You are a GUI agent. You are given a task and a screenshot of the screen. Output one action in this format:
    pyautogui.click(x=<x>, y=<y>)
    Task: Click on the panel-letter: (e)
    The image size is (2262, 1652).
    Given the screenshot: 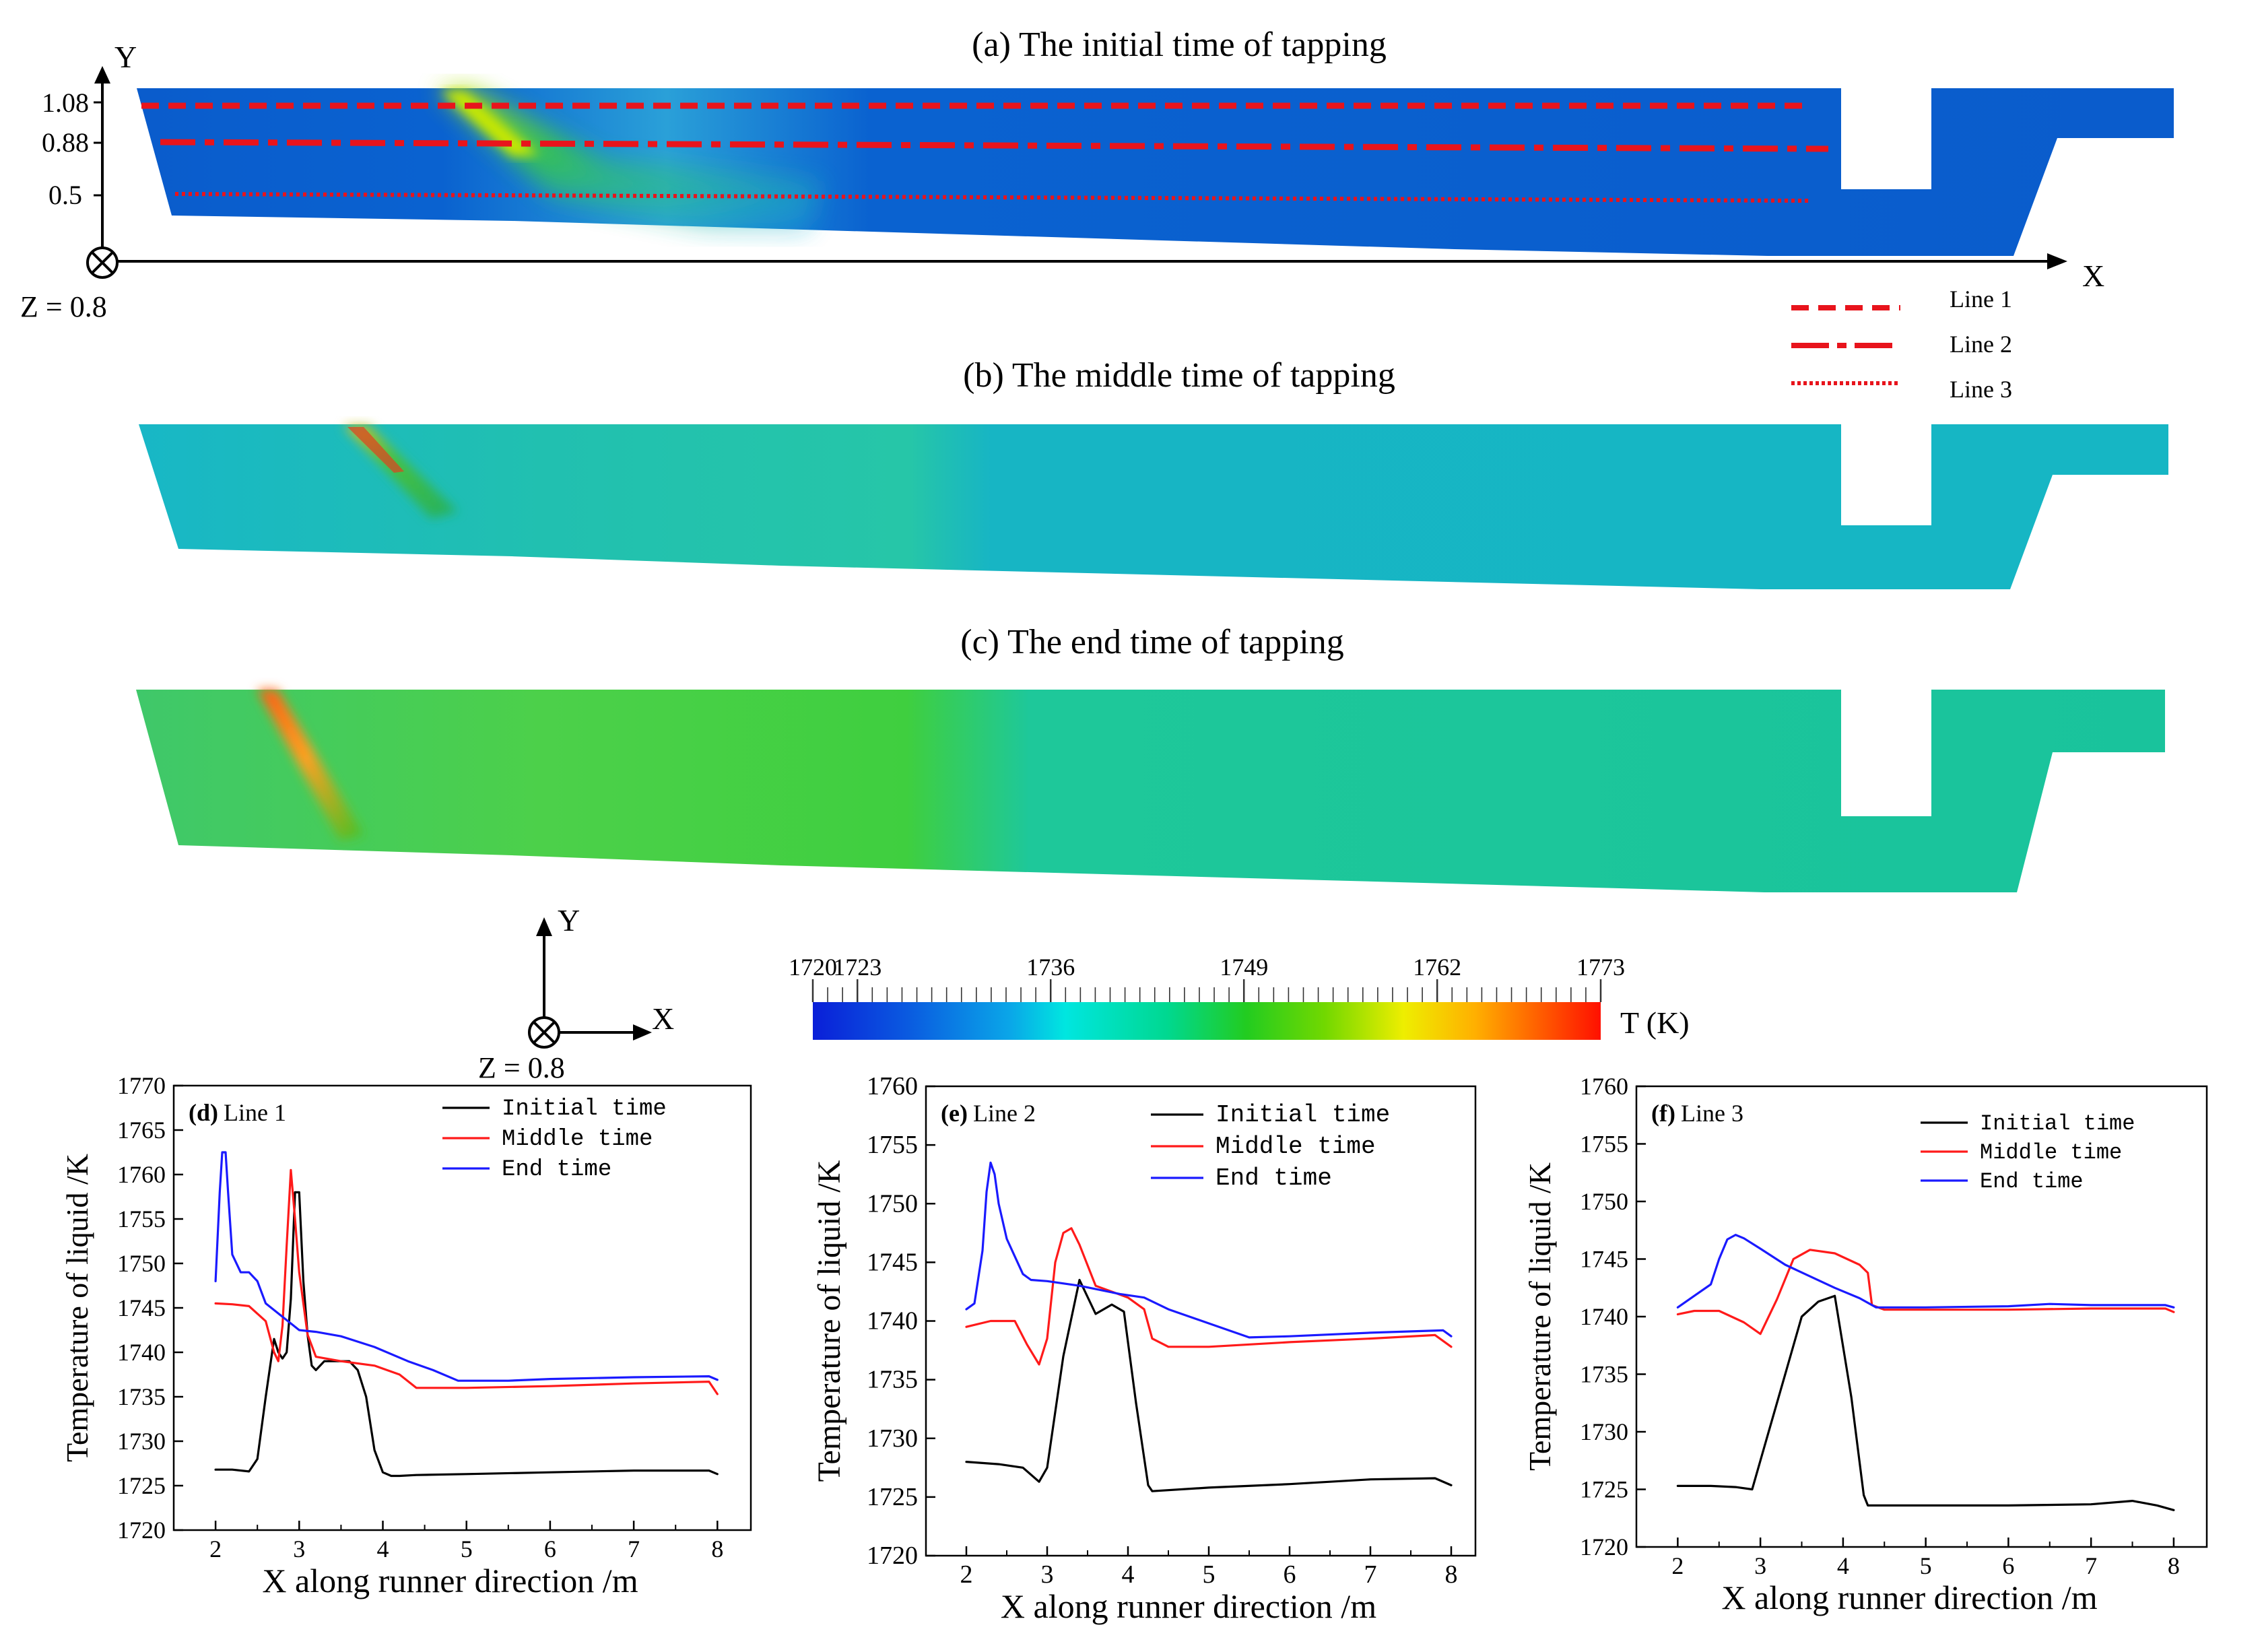 What is the action you would take?
    pyautogui.click(x=954, y=1113)
    